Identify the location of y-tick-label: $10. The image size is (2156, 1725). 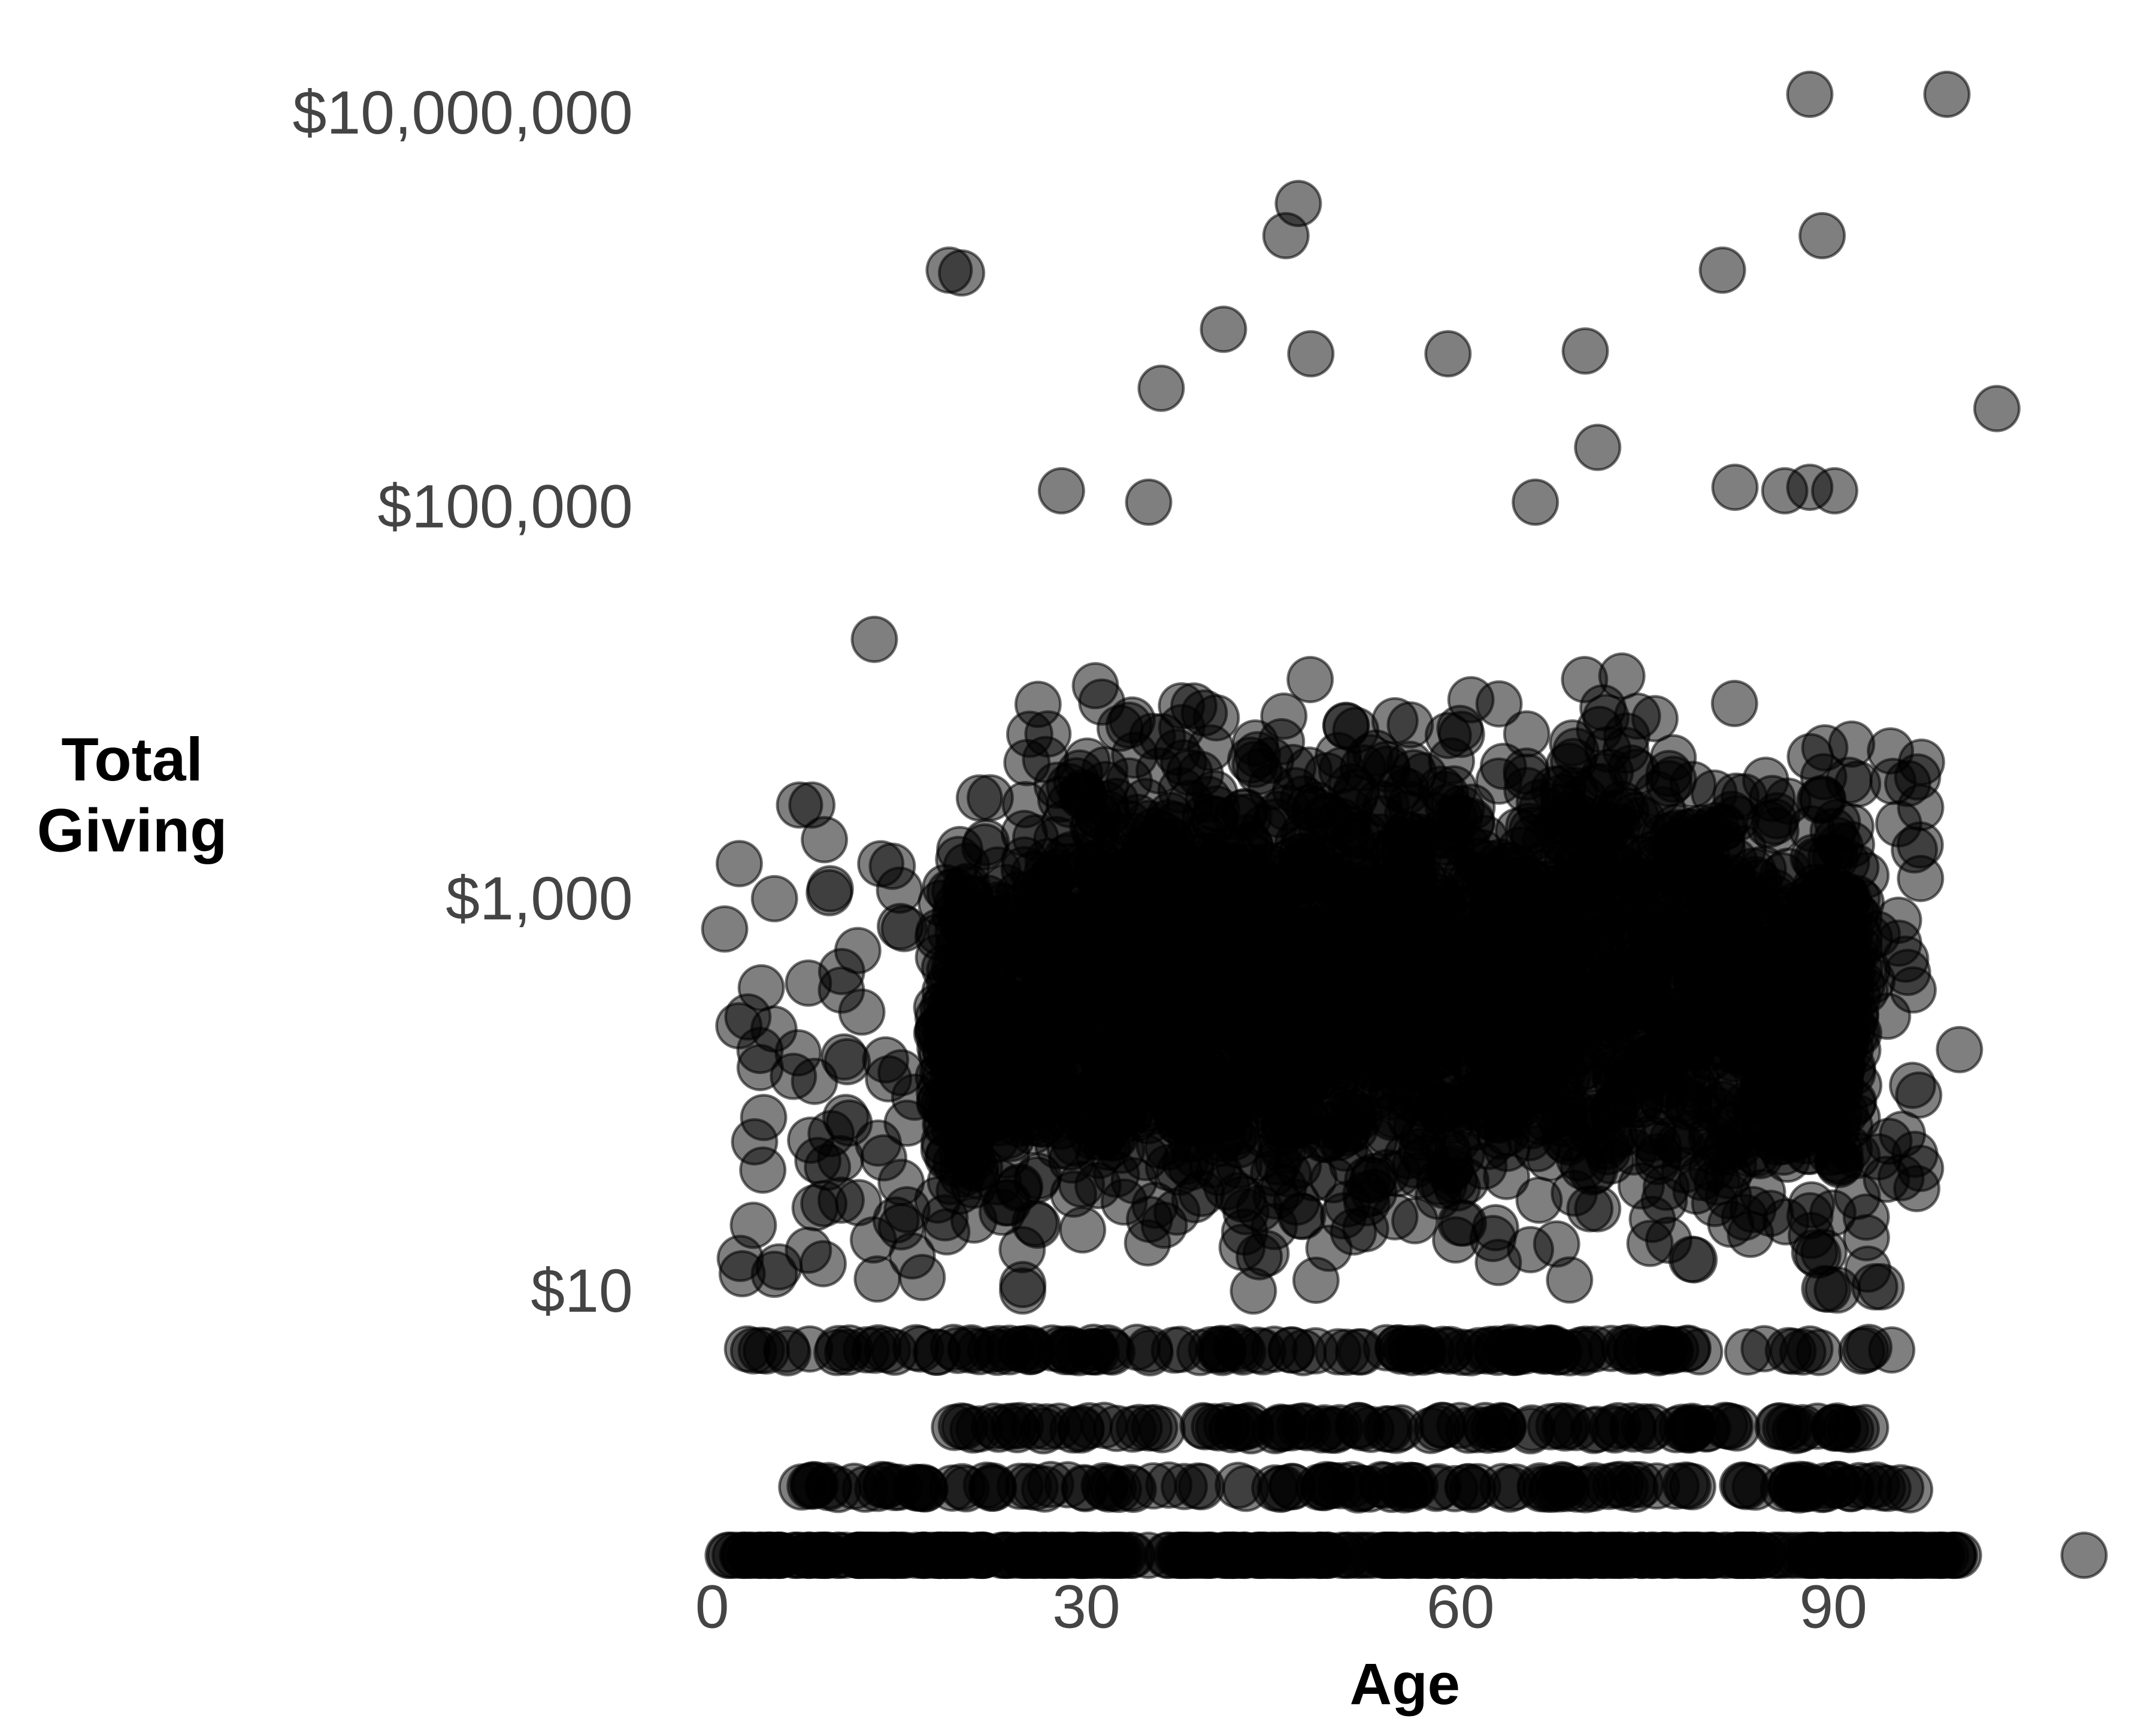
(582, 1290).